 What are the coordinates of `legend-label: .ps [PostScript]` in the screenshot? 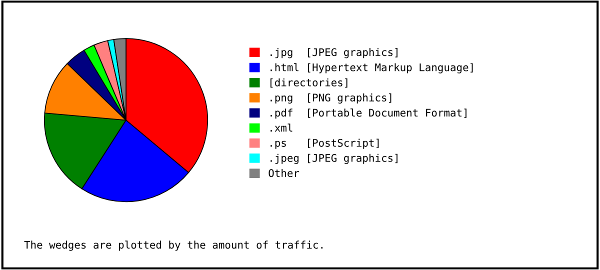 It's located at (324, 143).